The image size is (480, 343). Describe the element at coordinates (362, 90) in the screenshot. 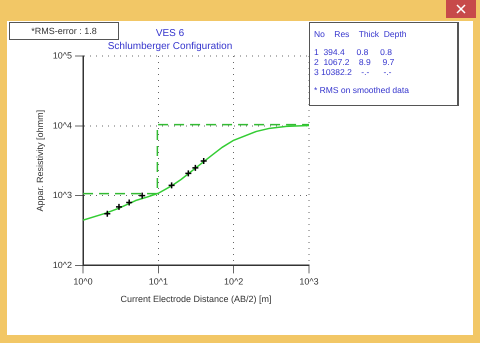

I see `text: * RMS on smoothed data` at that location.